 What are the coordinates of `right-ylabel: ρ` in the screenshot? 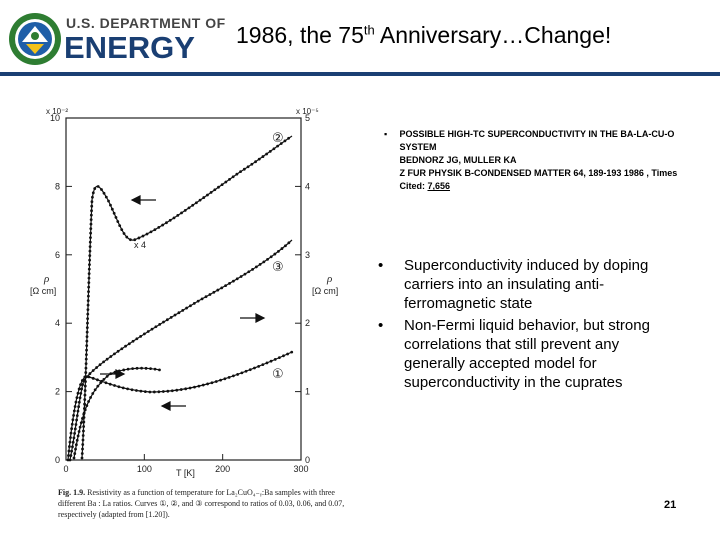 It's located at (329, 279).